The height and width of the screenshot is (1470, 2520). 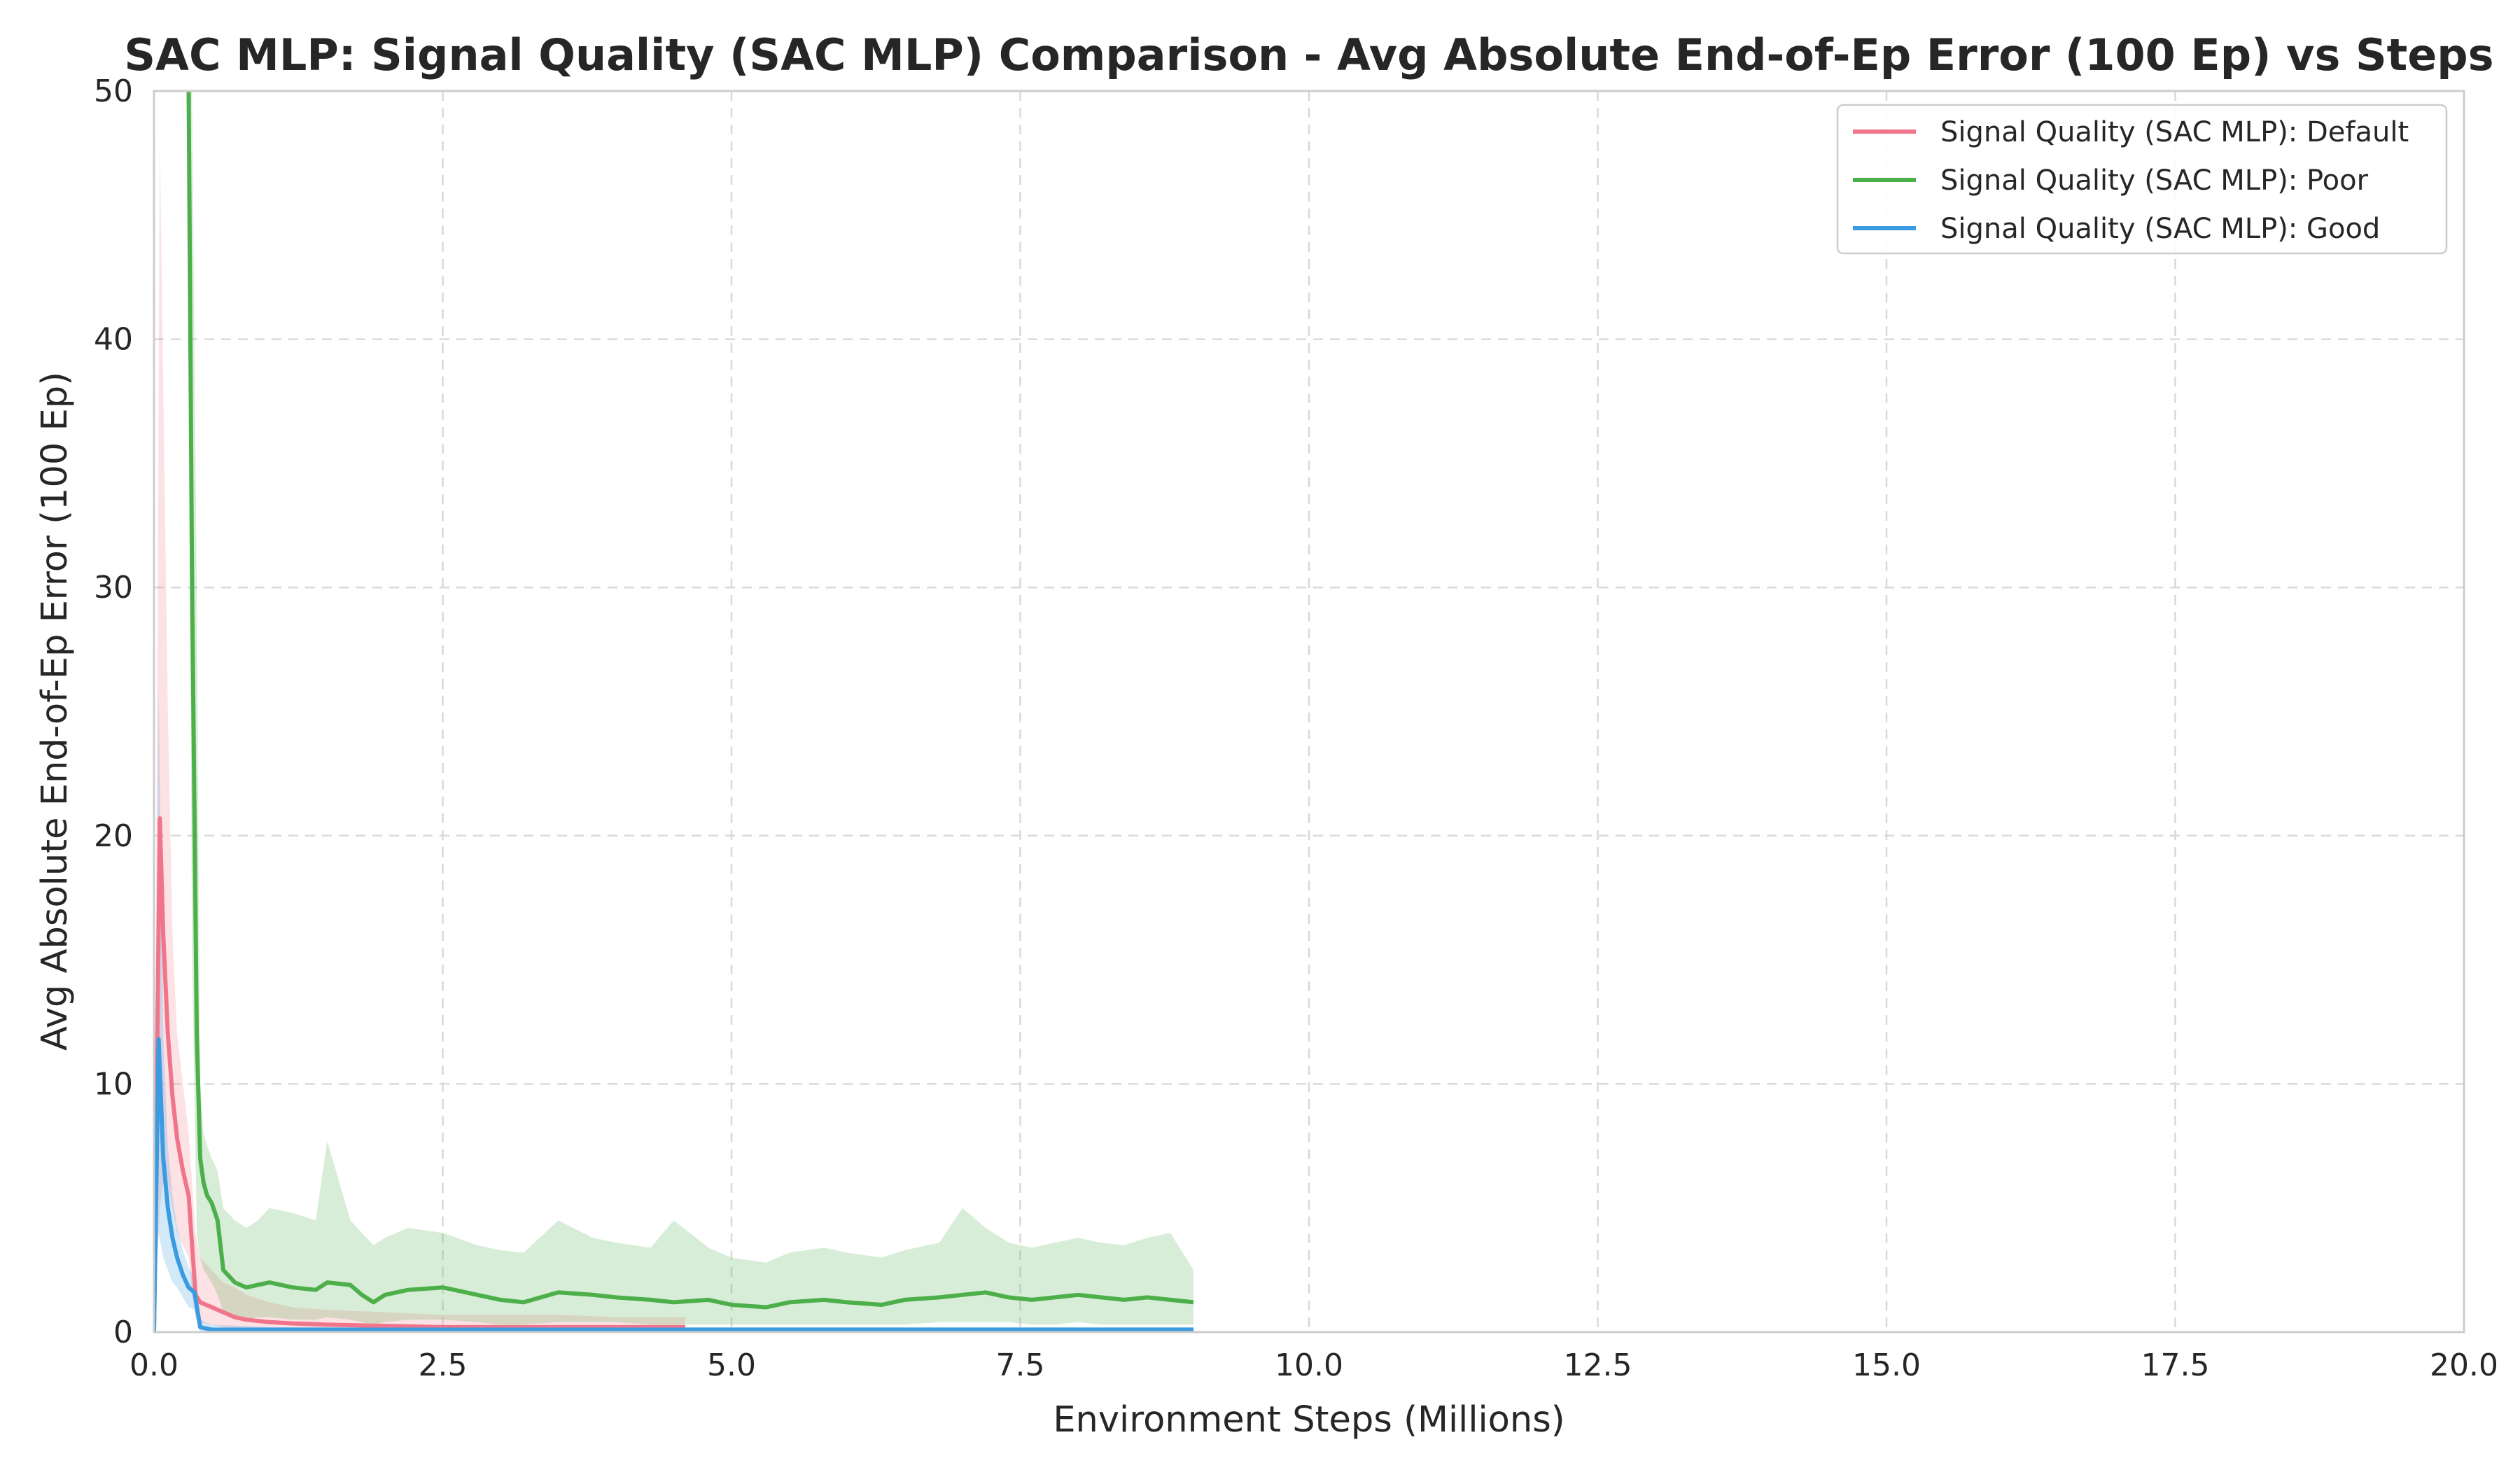 I want to click on y-tick-label: 20, so click(x=113, y=836).